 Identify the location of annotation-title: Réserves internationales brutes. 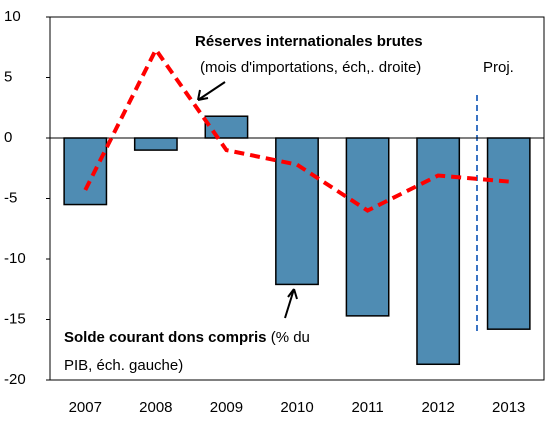
(309, 41).